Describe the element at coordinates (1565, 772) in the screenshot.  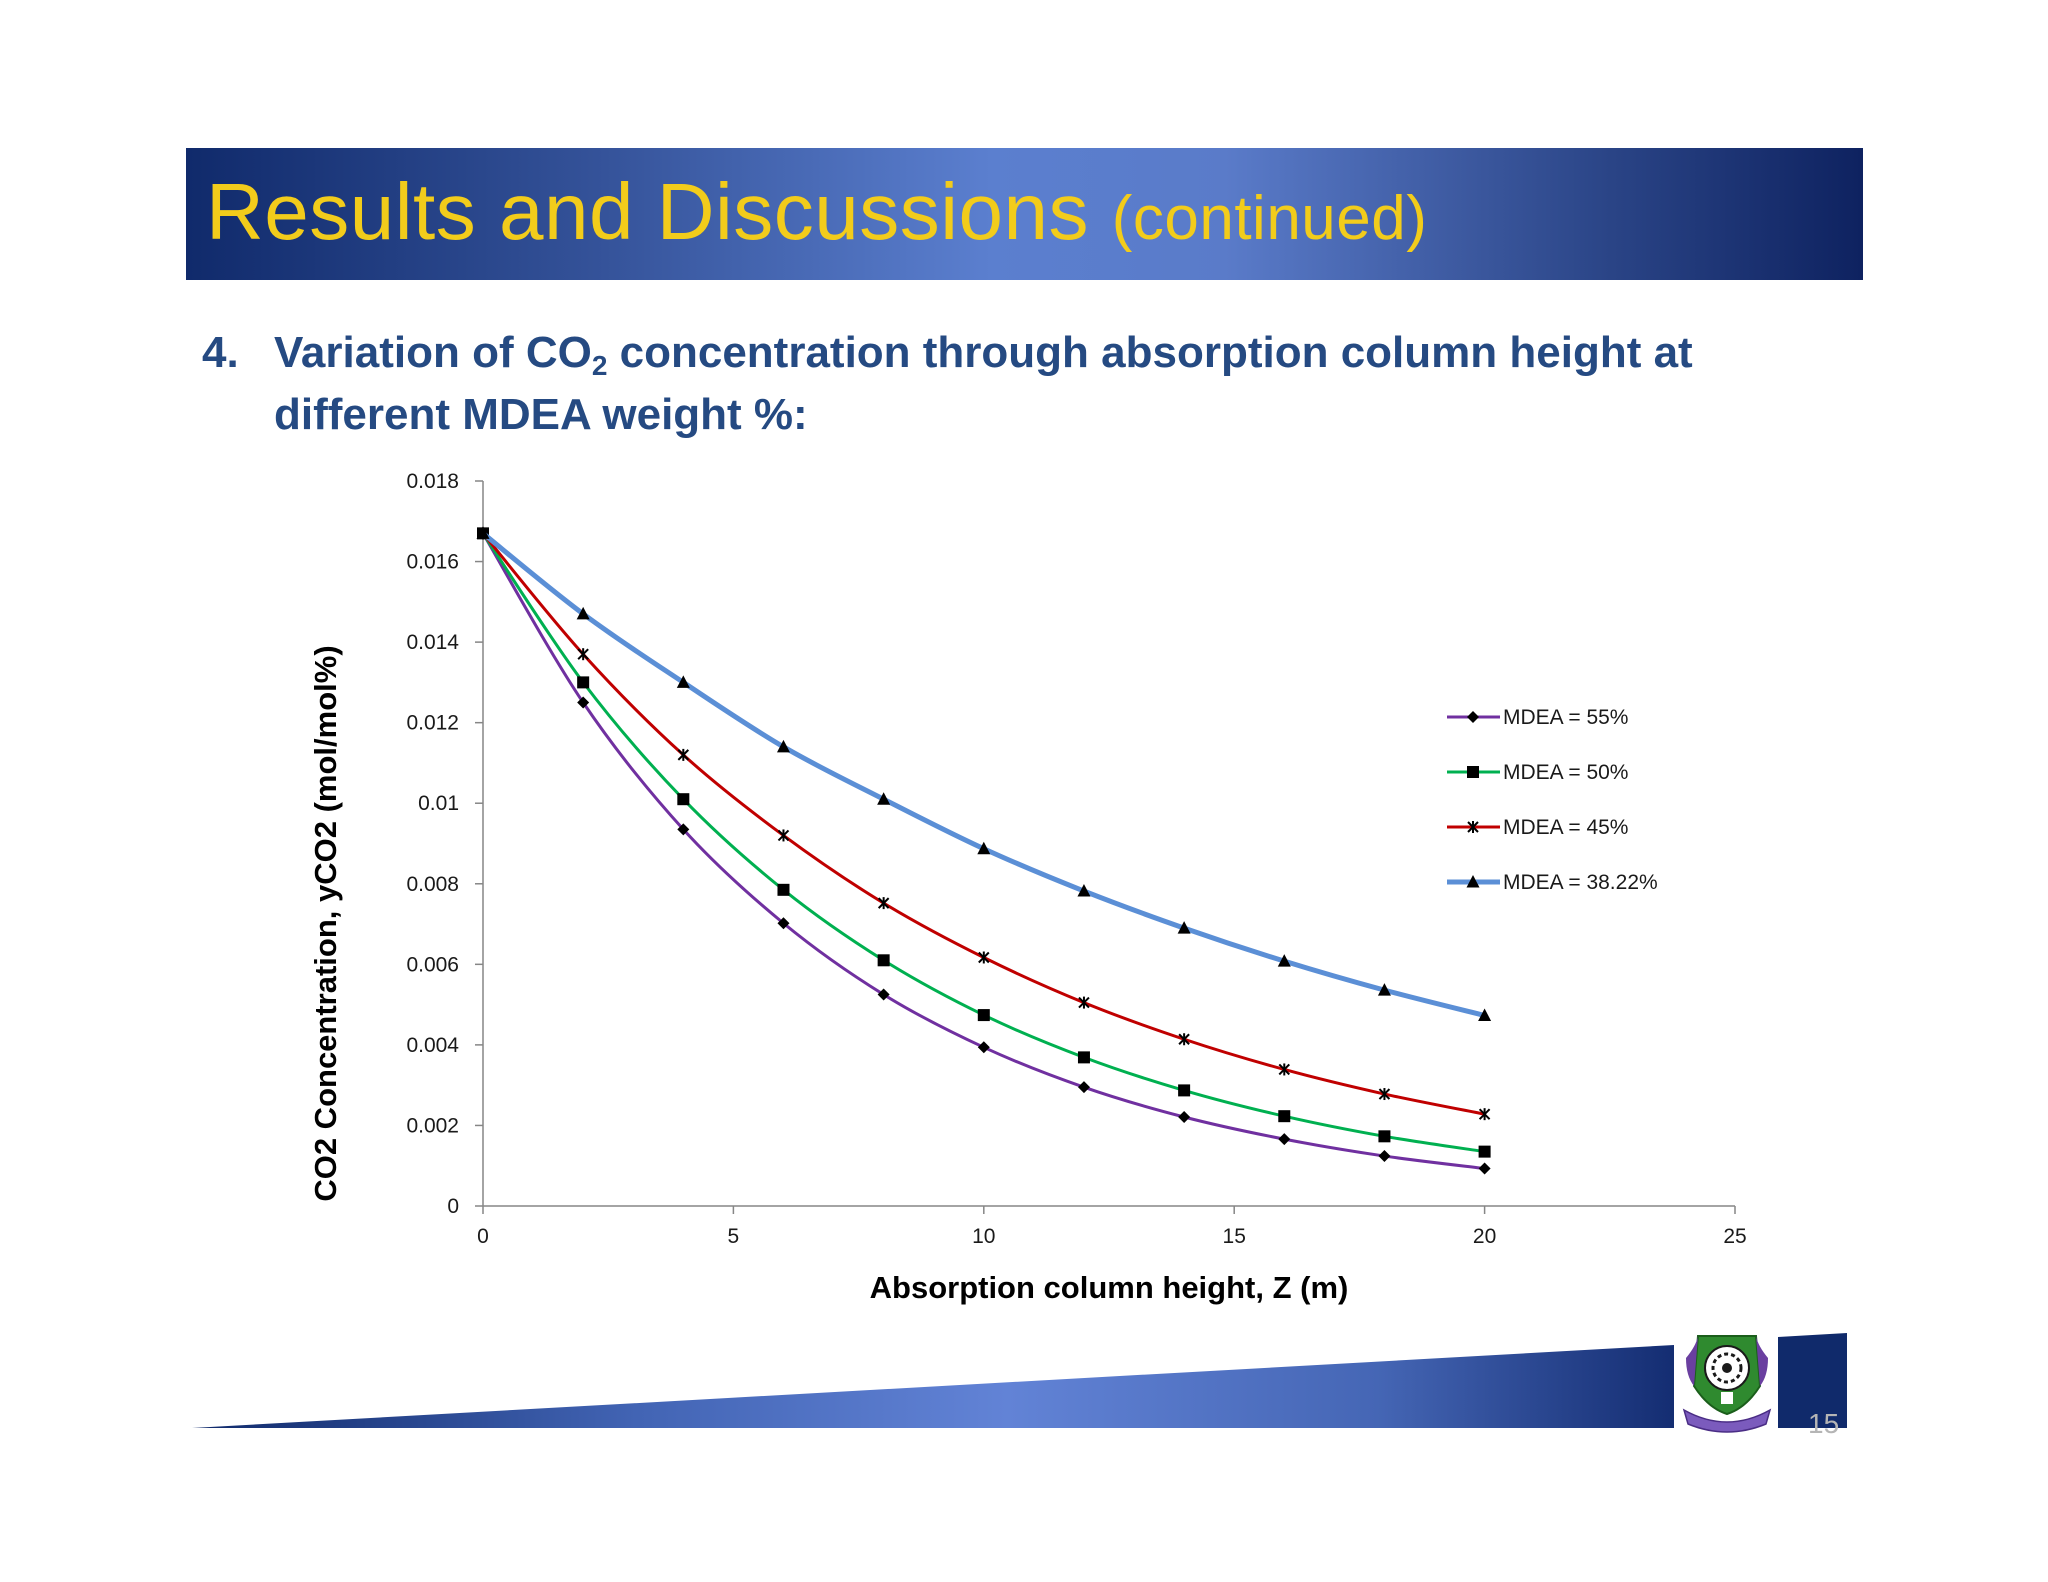
I see `legend-label-2: MDEA = 50%` at that location.